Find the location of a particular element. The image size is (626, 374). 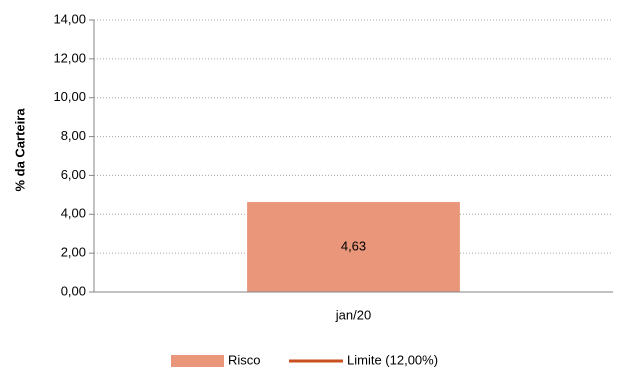

y-tick-label: 14,00 is located at coordinates (69, 18).